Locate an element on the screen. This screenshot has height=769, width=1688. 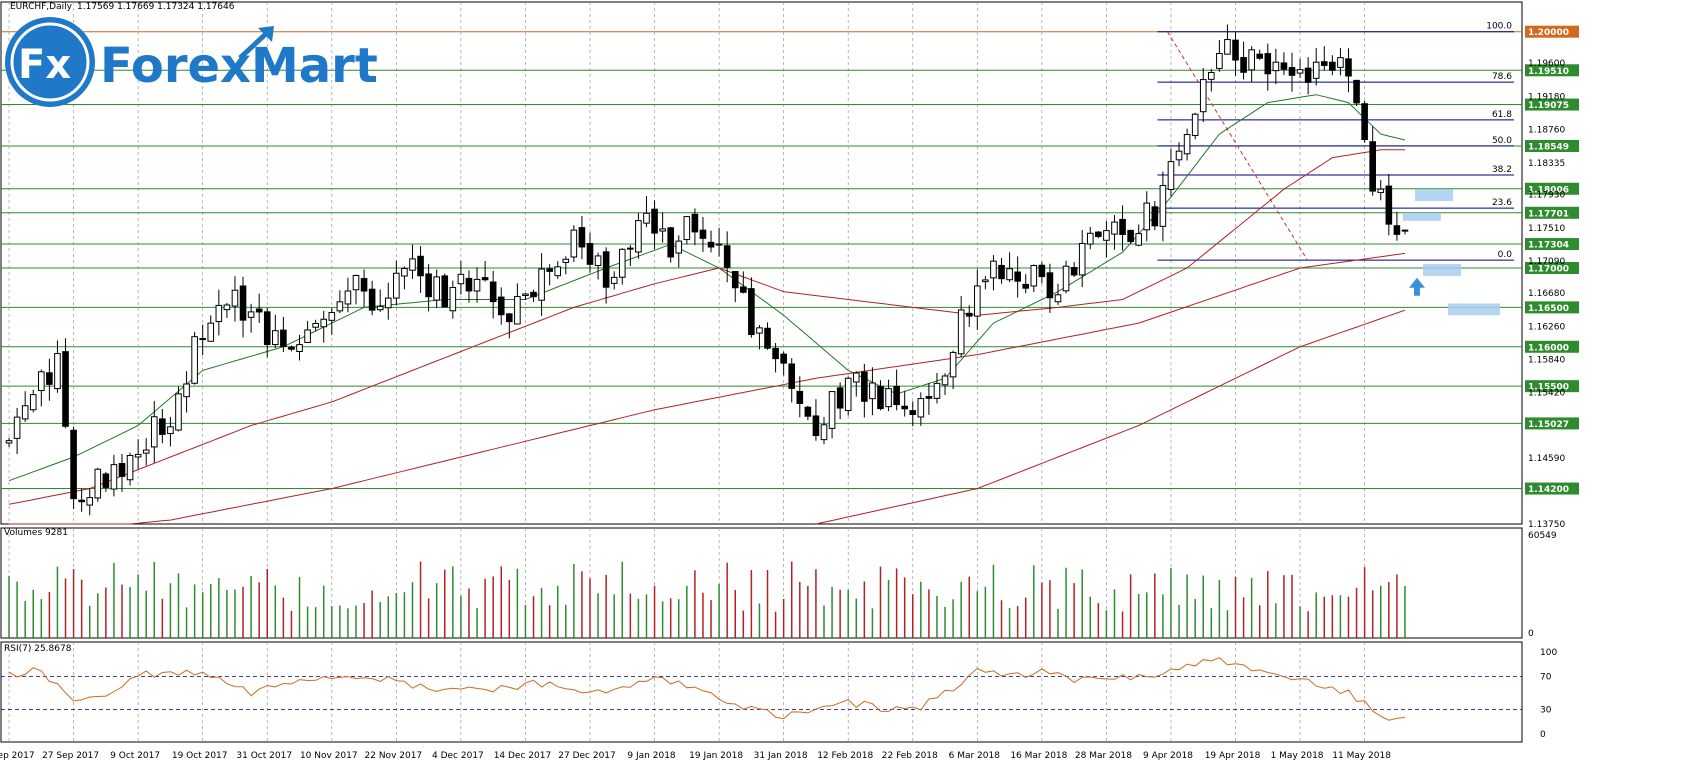
level-price-label: 1.17000 is located at coordinates (1548, 270).